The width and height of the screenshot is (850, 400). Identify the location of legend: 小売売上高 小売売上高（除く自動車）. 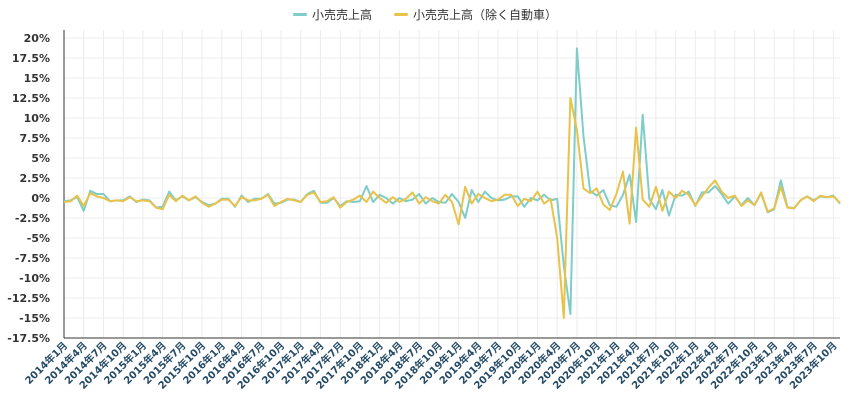
(425, 14).